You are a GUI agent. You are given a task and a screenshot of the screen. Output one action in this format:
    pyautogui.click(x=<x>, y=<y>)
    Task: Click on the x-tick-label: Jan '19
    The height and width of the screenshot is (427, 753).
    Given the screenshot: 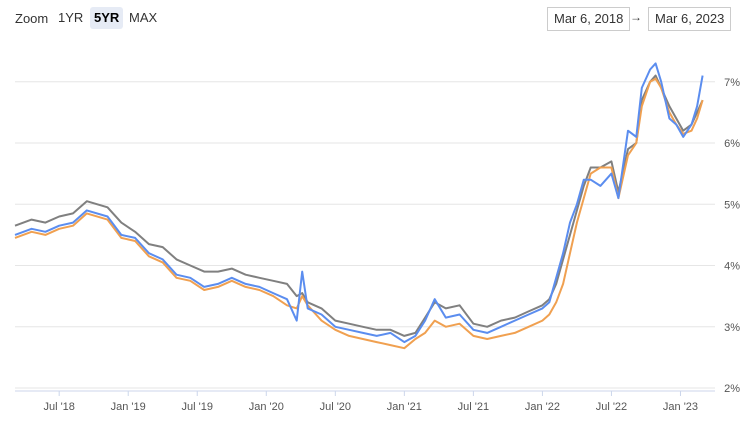 What is the action you would take?
    pyautogui.click(x=128, y=407)
    